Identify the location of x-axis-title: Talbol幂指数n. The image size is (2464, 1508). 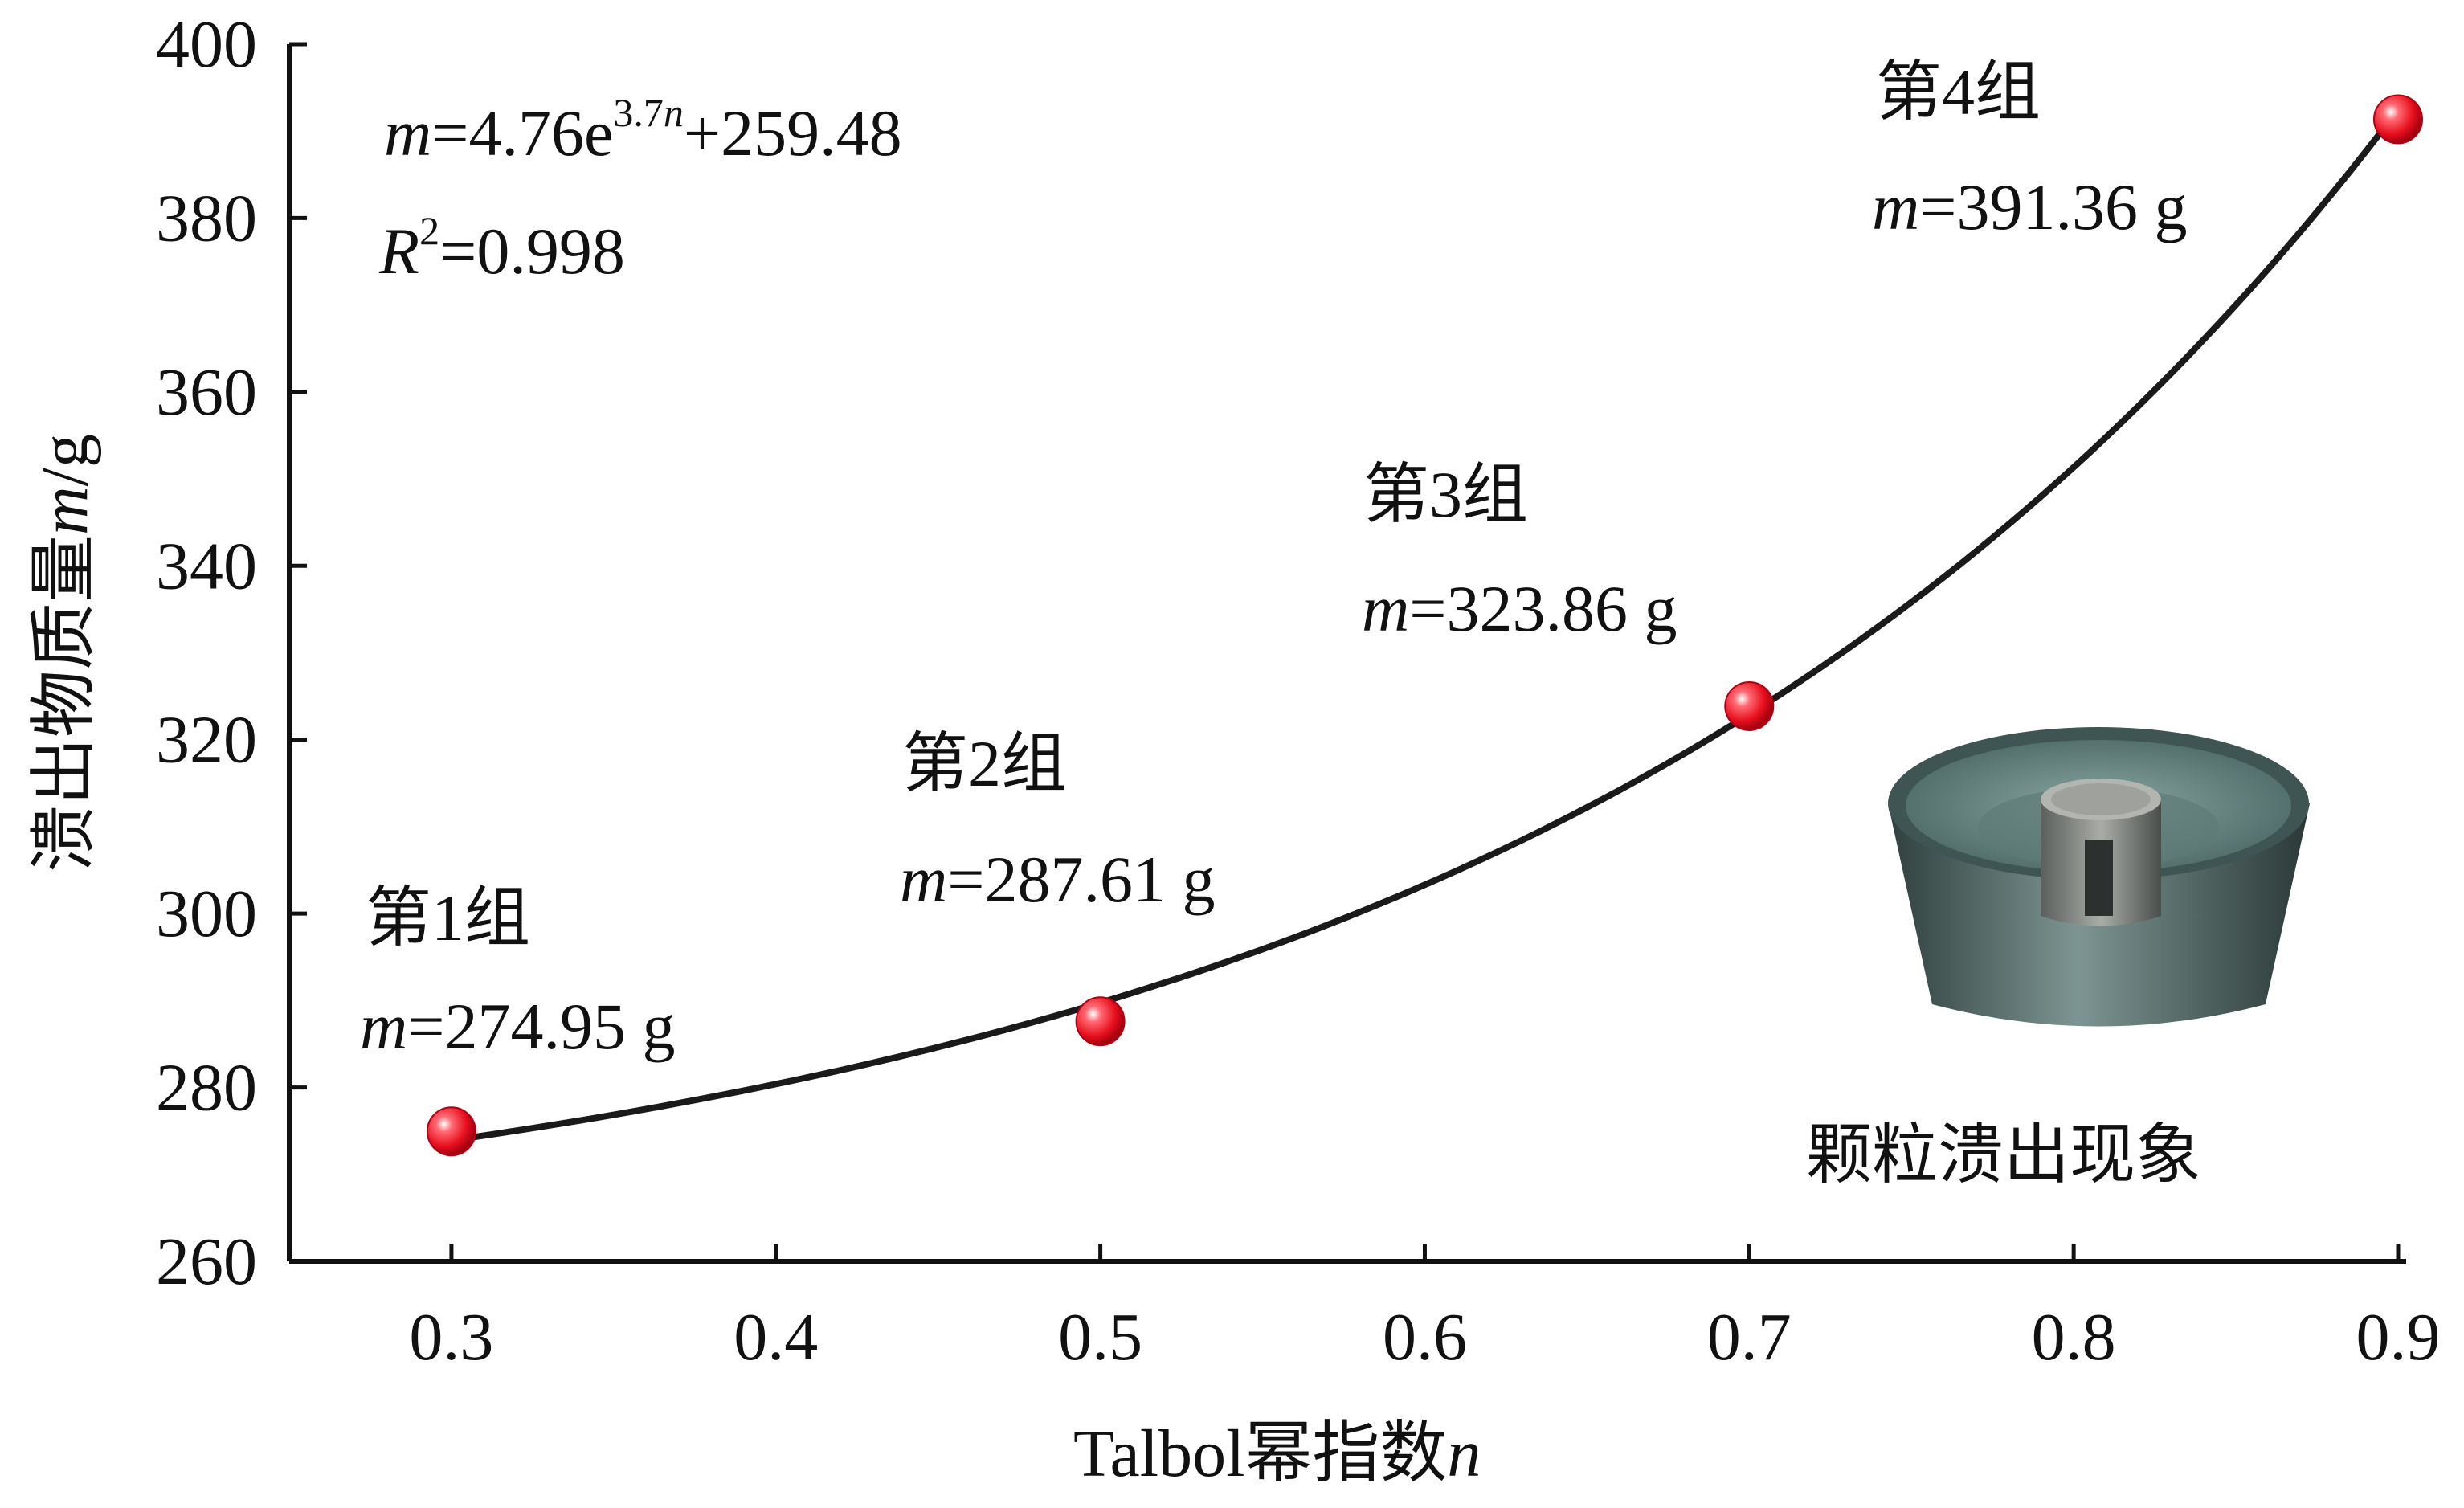
(1277, 1453).